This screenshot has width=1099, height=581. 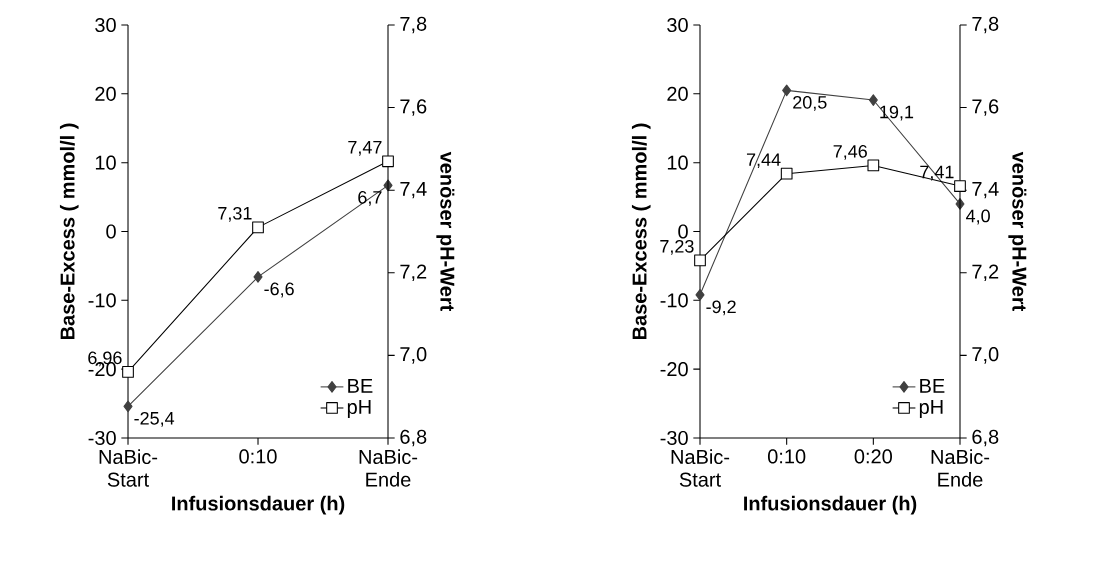 What do you see at coordinates (154, 419) in the screenshot?
I see `data-label: -25,4` at bounding box center [154, 419].